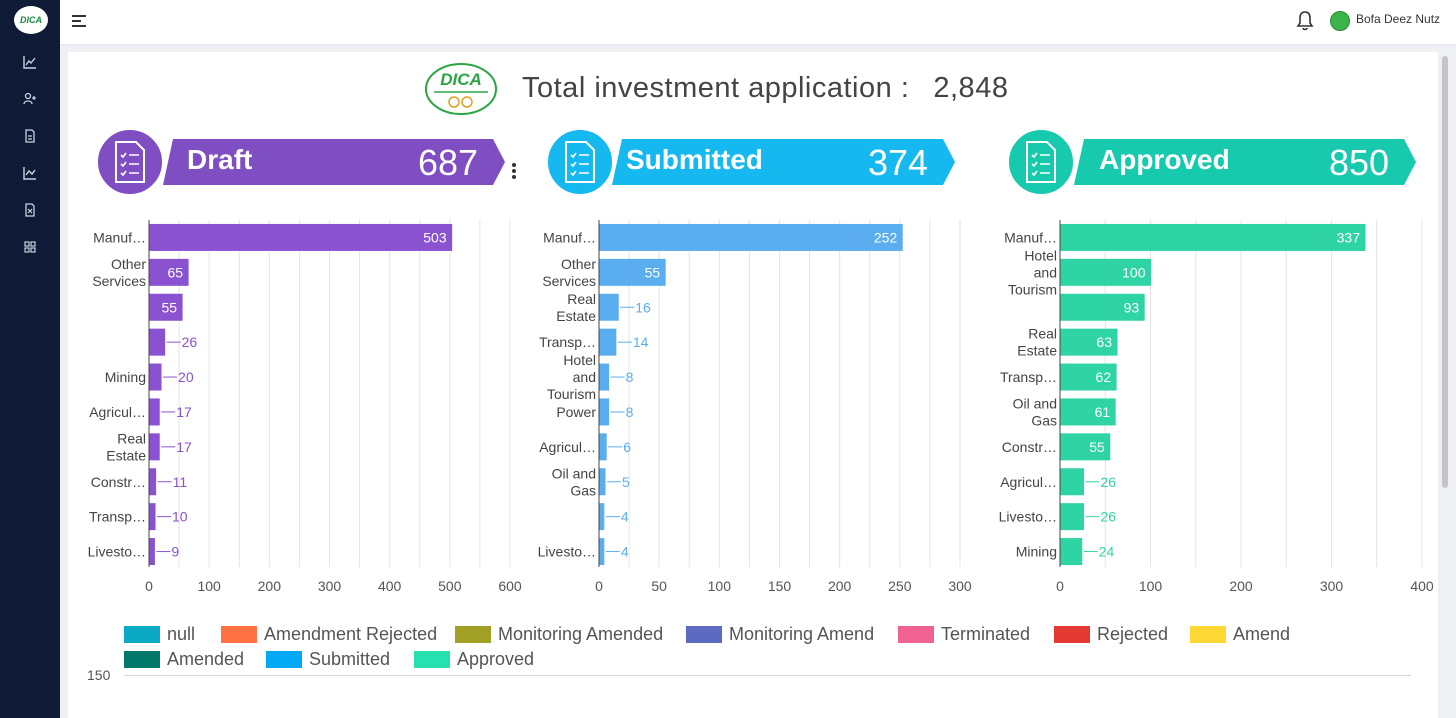  What do you see at coordinates (30, 248) in the screenshot?
I see `settings-icon` at bounding box center [30, 248].